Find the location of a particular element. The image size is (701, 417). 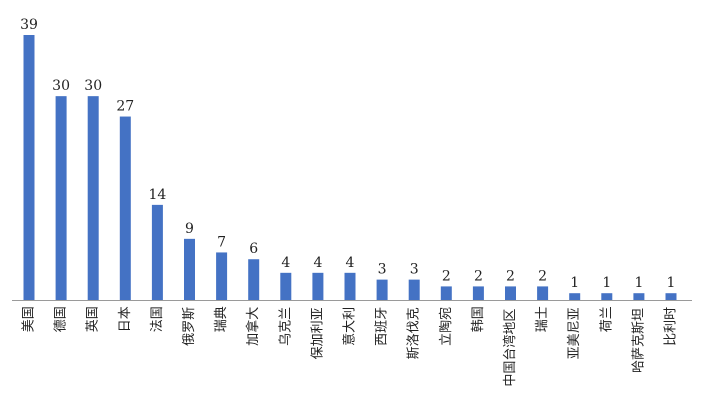

value-label-17: 1 is located at coordinates (574, 283).